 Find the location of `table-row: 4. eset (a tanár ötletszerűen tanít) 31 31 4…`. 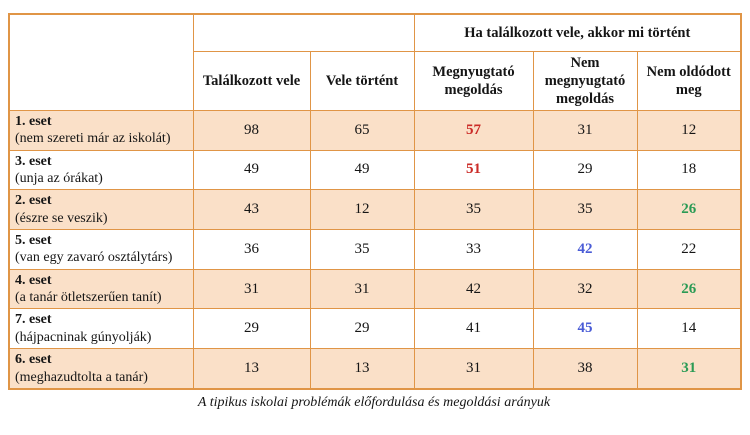

table-row: 4. eset (a tanár ötletszerűen tanít) 31 31 4… is located at coordinates (375, 289).